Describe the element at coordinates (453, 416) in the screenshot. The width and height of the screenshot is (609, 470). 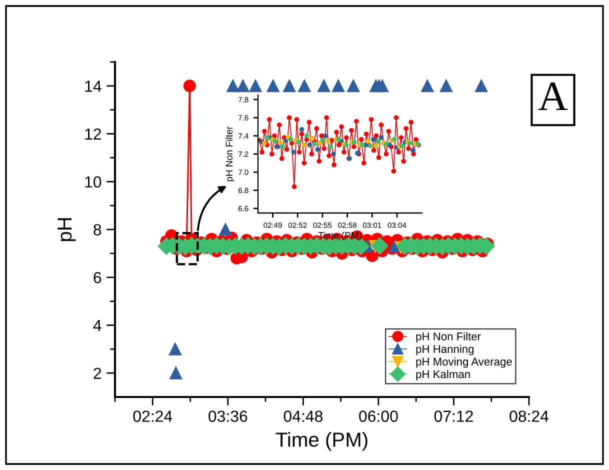
I see `x-tick-label: 07:12` at that location.